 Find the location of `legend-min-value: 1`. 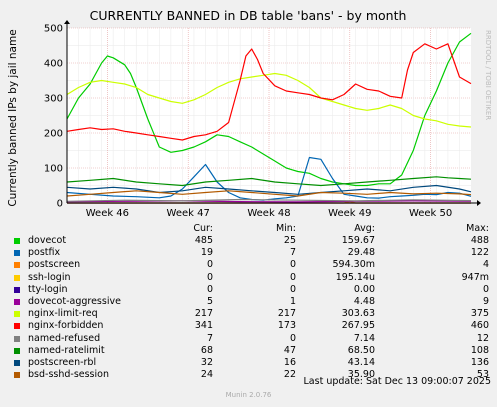

legend-min-value: 1 is located at coordinates (292, 301).